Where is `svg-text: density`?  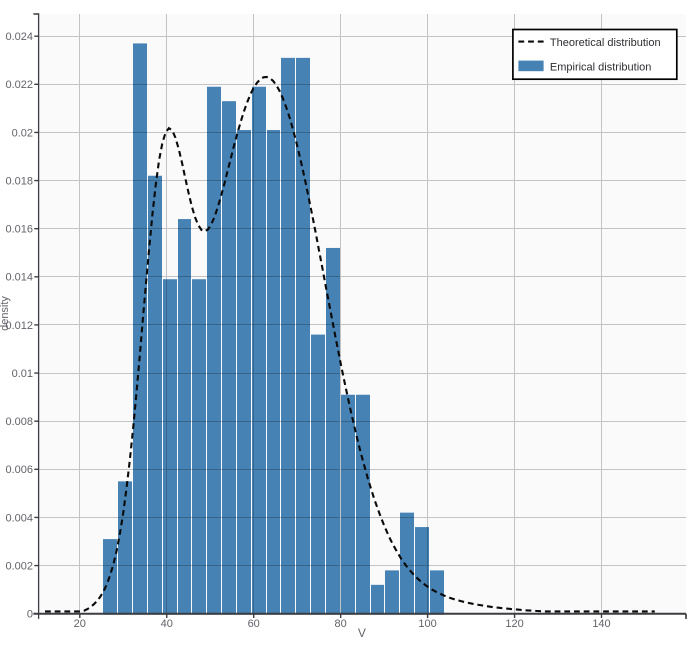
svg-text: density is located at coordinates (5, 313).